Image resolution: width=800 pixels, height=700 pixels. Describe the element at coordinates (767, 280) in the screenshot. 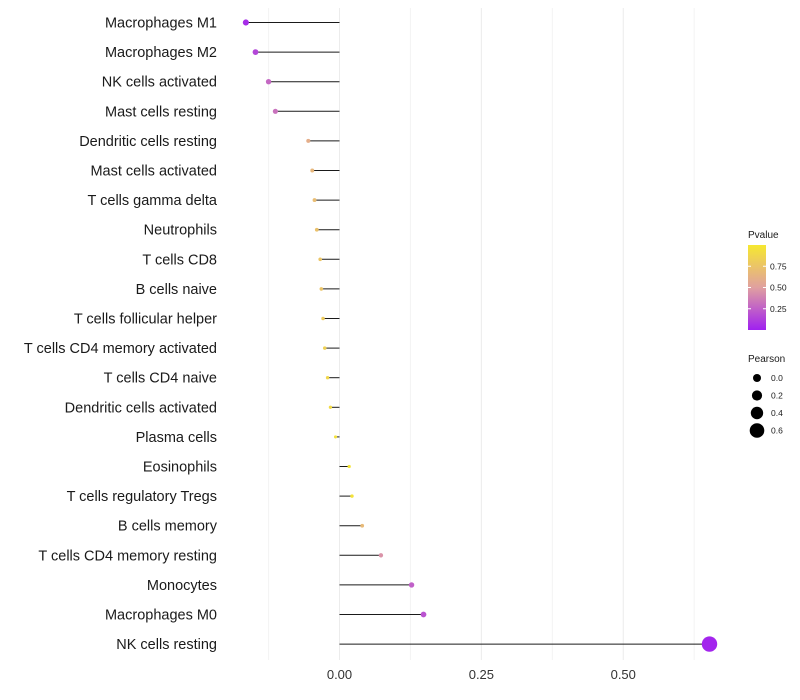

I see `legend-pvalue: Pvalue 0.25 0.50 0.75` at that location.